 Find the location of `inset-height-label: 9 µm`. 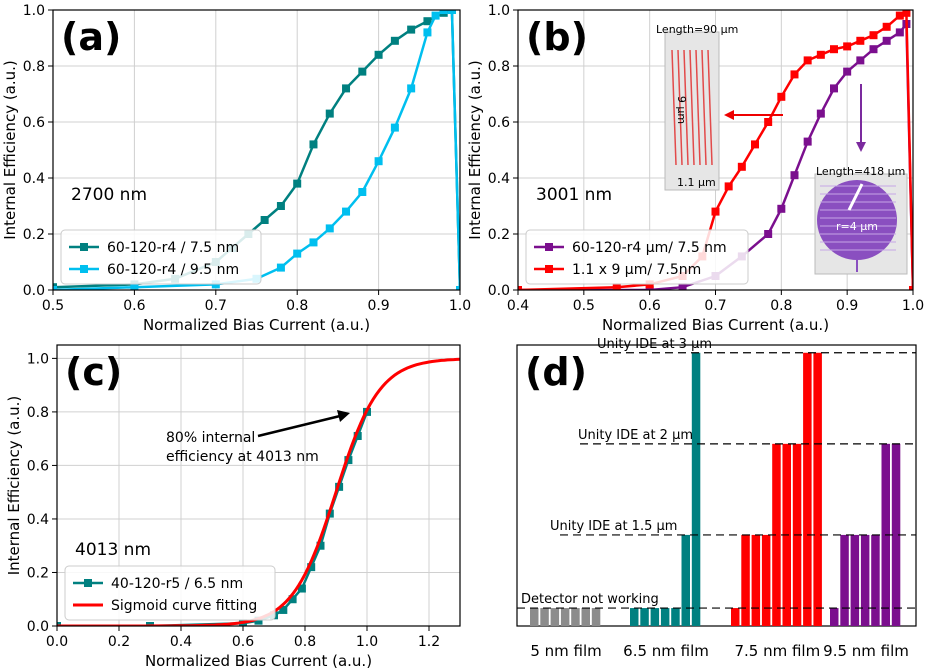

inset-height-label: 9 µm is located at coordinates (681, 110).